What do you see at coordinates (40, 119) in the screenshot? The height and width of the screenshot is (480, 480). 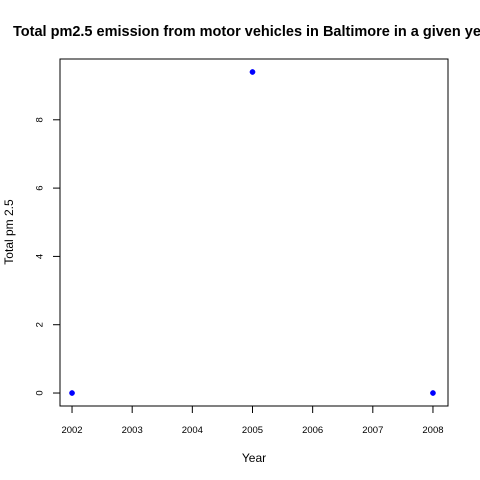 I see `y-tick-label: 8` at bounding box center [40, 119].